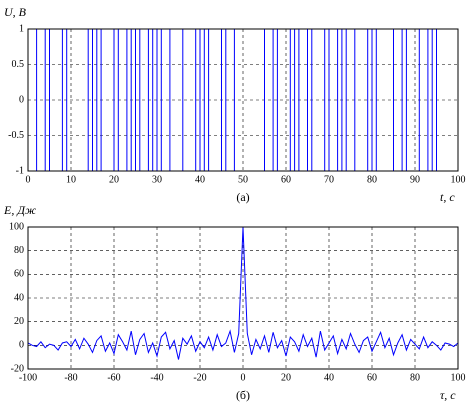  What do you see at coordinates (19, 210) in the screenshot?
I see `y-axis-label: E, Дж` at bounding box center [19, 210].